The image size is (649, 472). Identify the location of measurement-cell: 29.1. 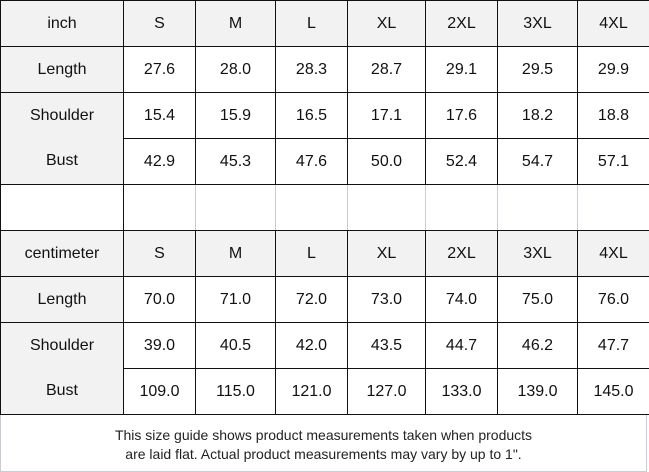
(461, 69).